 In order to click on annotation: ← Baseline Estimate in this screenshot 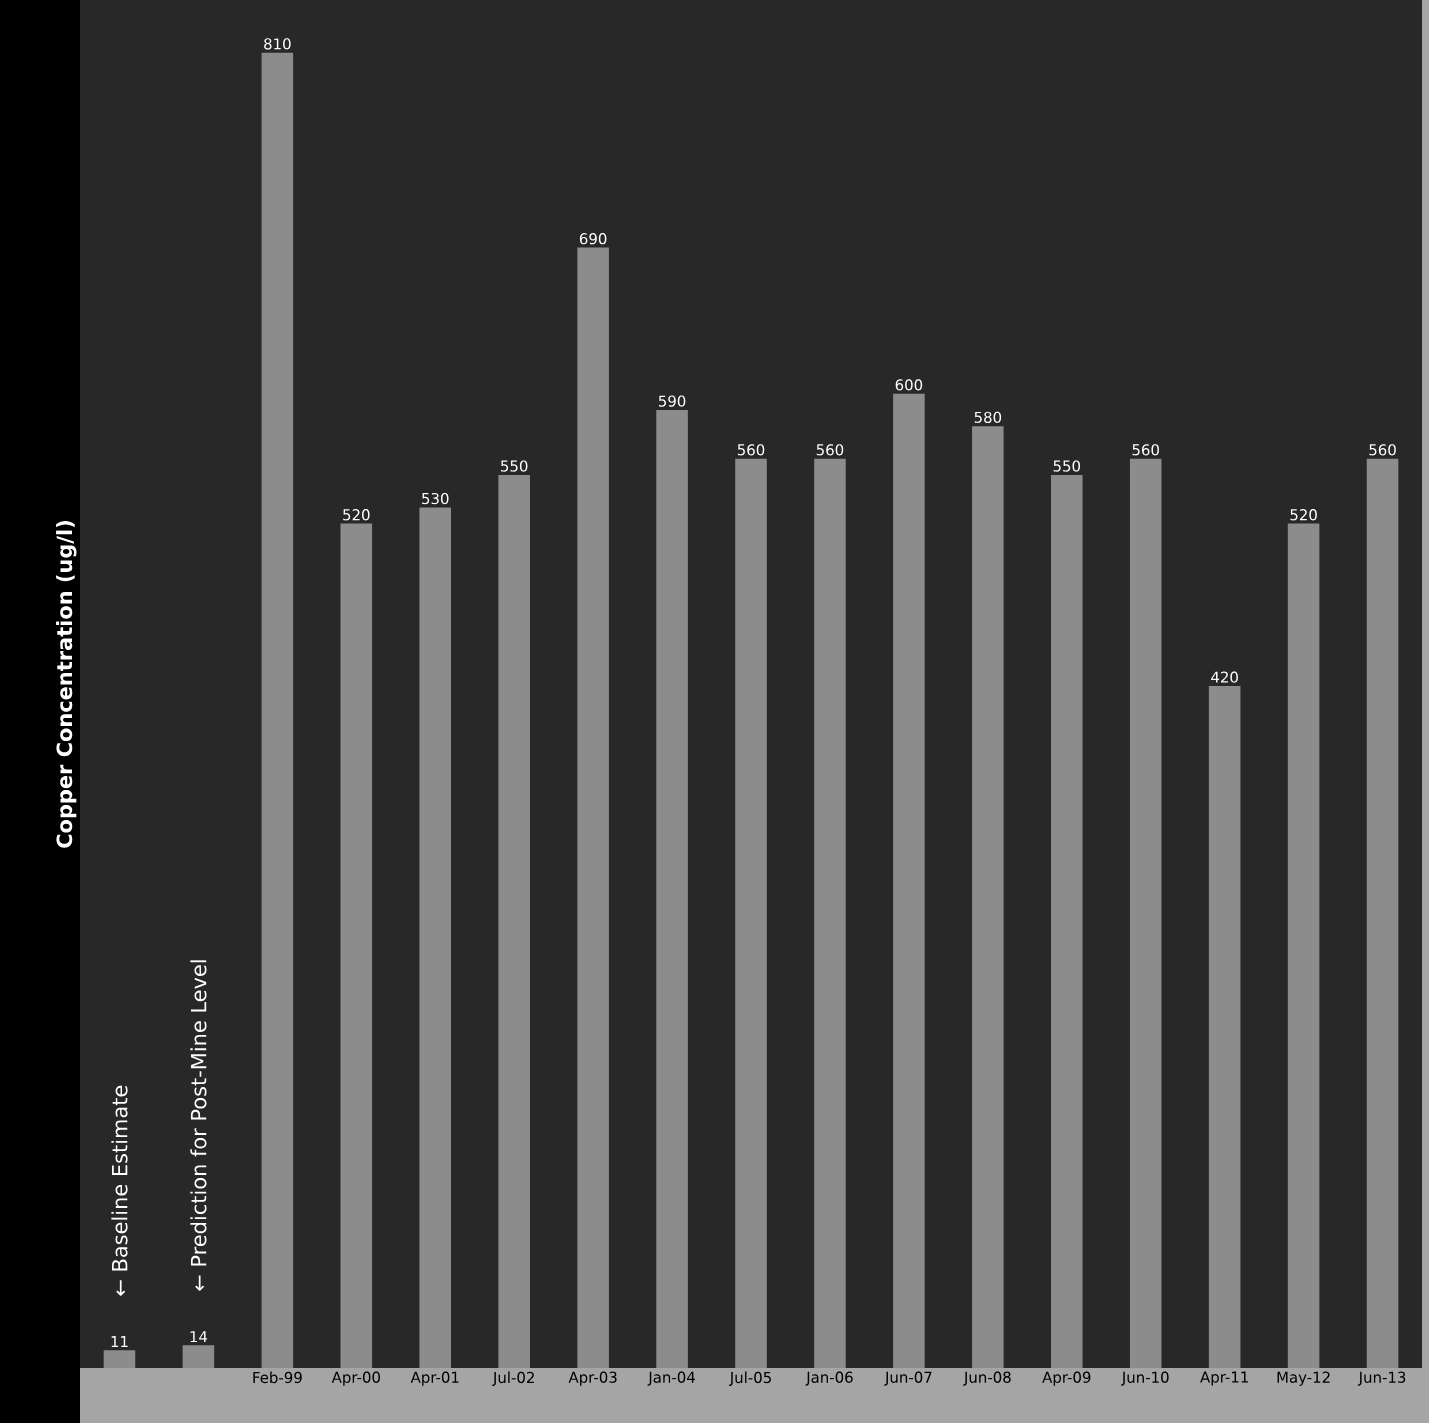, I will do `click(119, 1190)`.